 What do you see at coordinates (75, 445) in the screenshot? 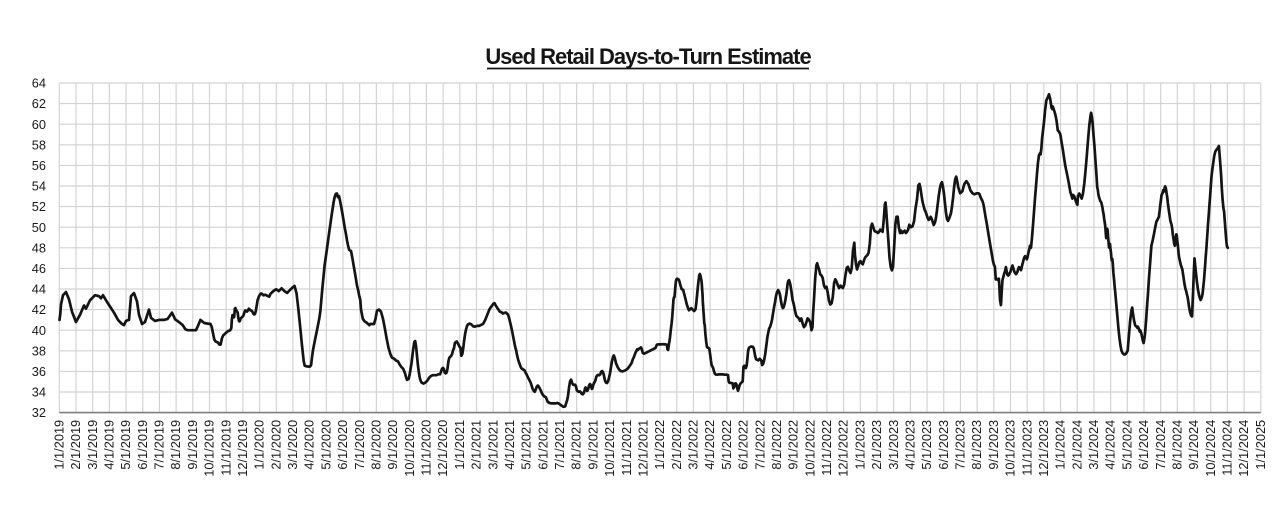
I see `svg-text: 2/1/2019` at bounding box center [75, 445].